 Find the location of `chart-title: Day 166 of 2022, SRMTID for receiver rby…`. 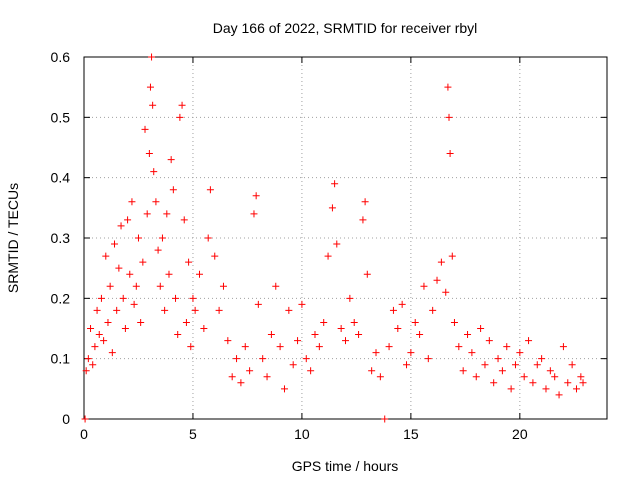

chart-title: Day 166 of 2022, SRMTID for receiver rby… is located at coordinates (345, 28).